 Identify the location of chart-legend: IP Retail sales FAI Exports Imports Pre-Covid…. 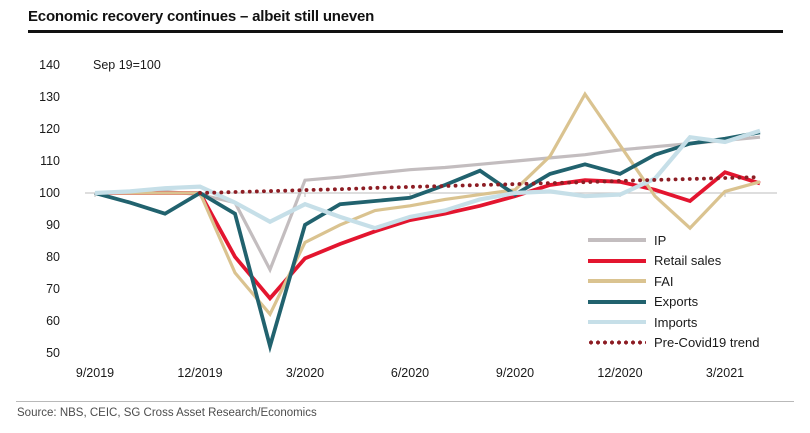
(674, 291).